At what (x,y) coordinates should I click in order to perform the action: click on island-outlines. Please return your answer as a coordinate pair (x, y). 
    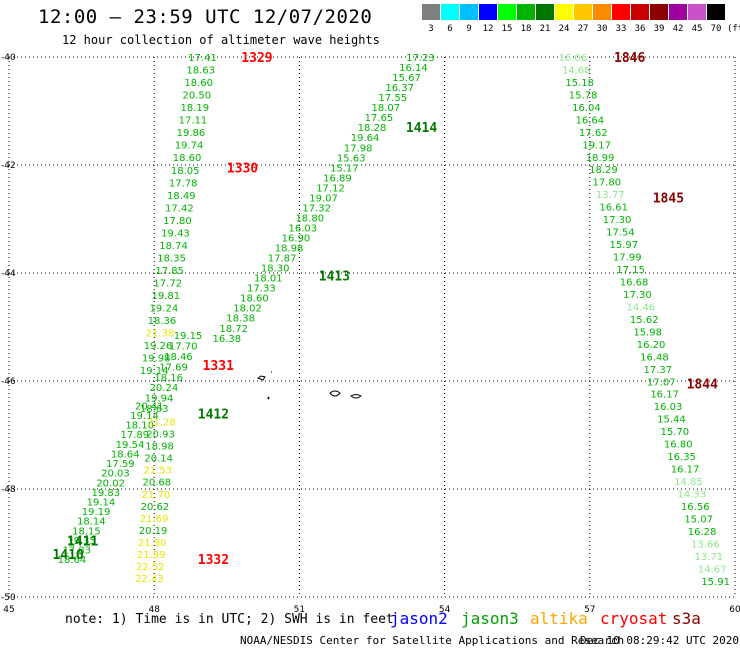
    Looking at the image, I should click on (309, 385).